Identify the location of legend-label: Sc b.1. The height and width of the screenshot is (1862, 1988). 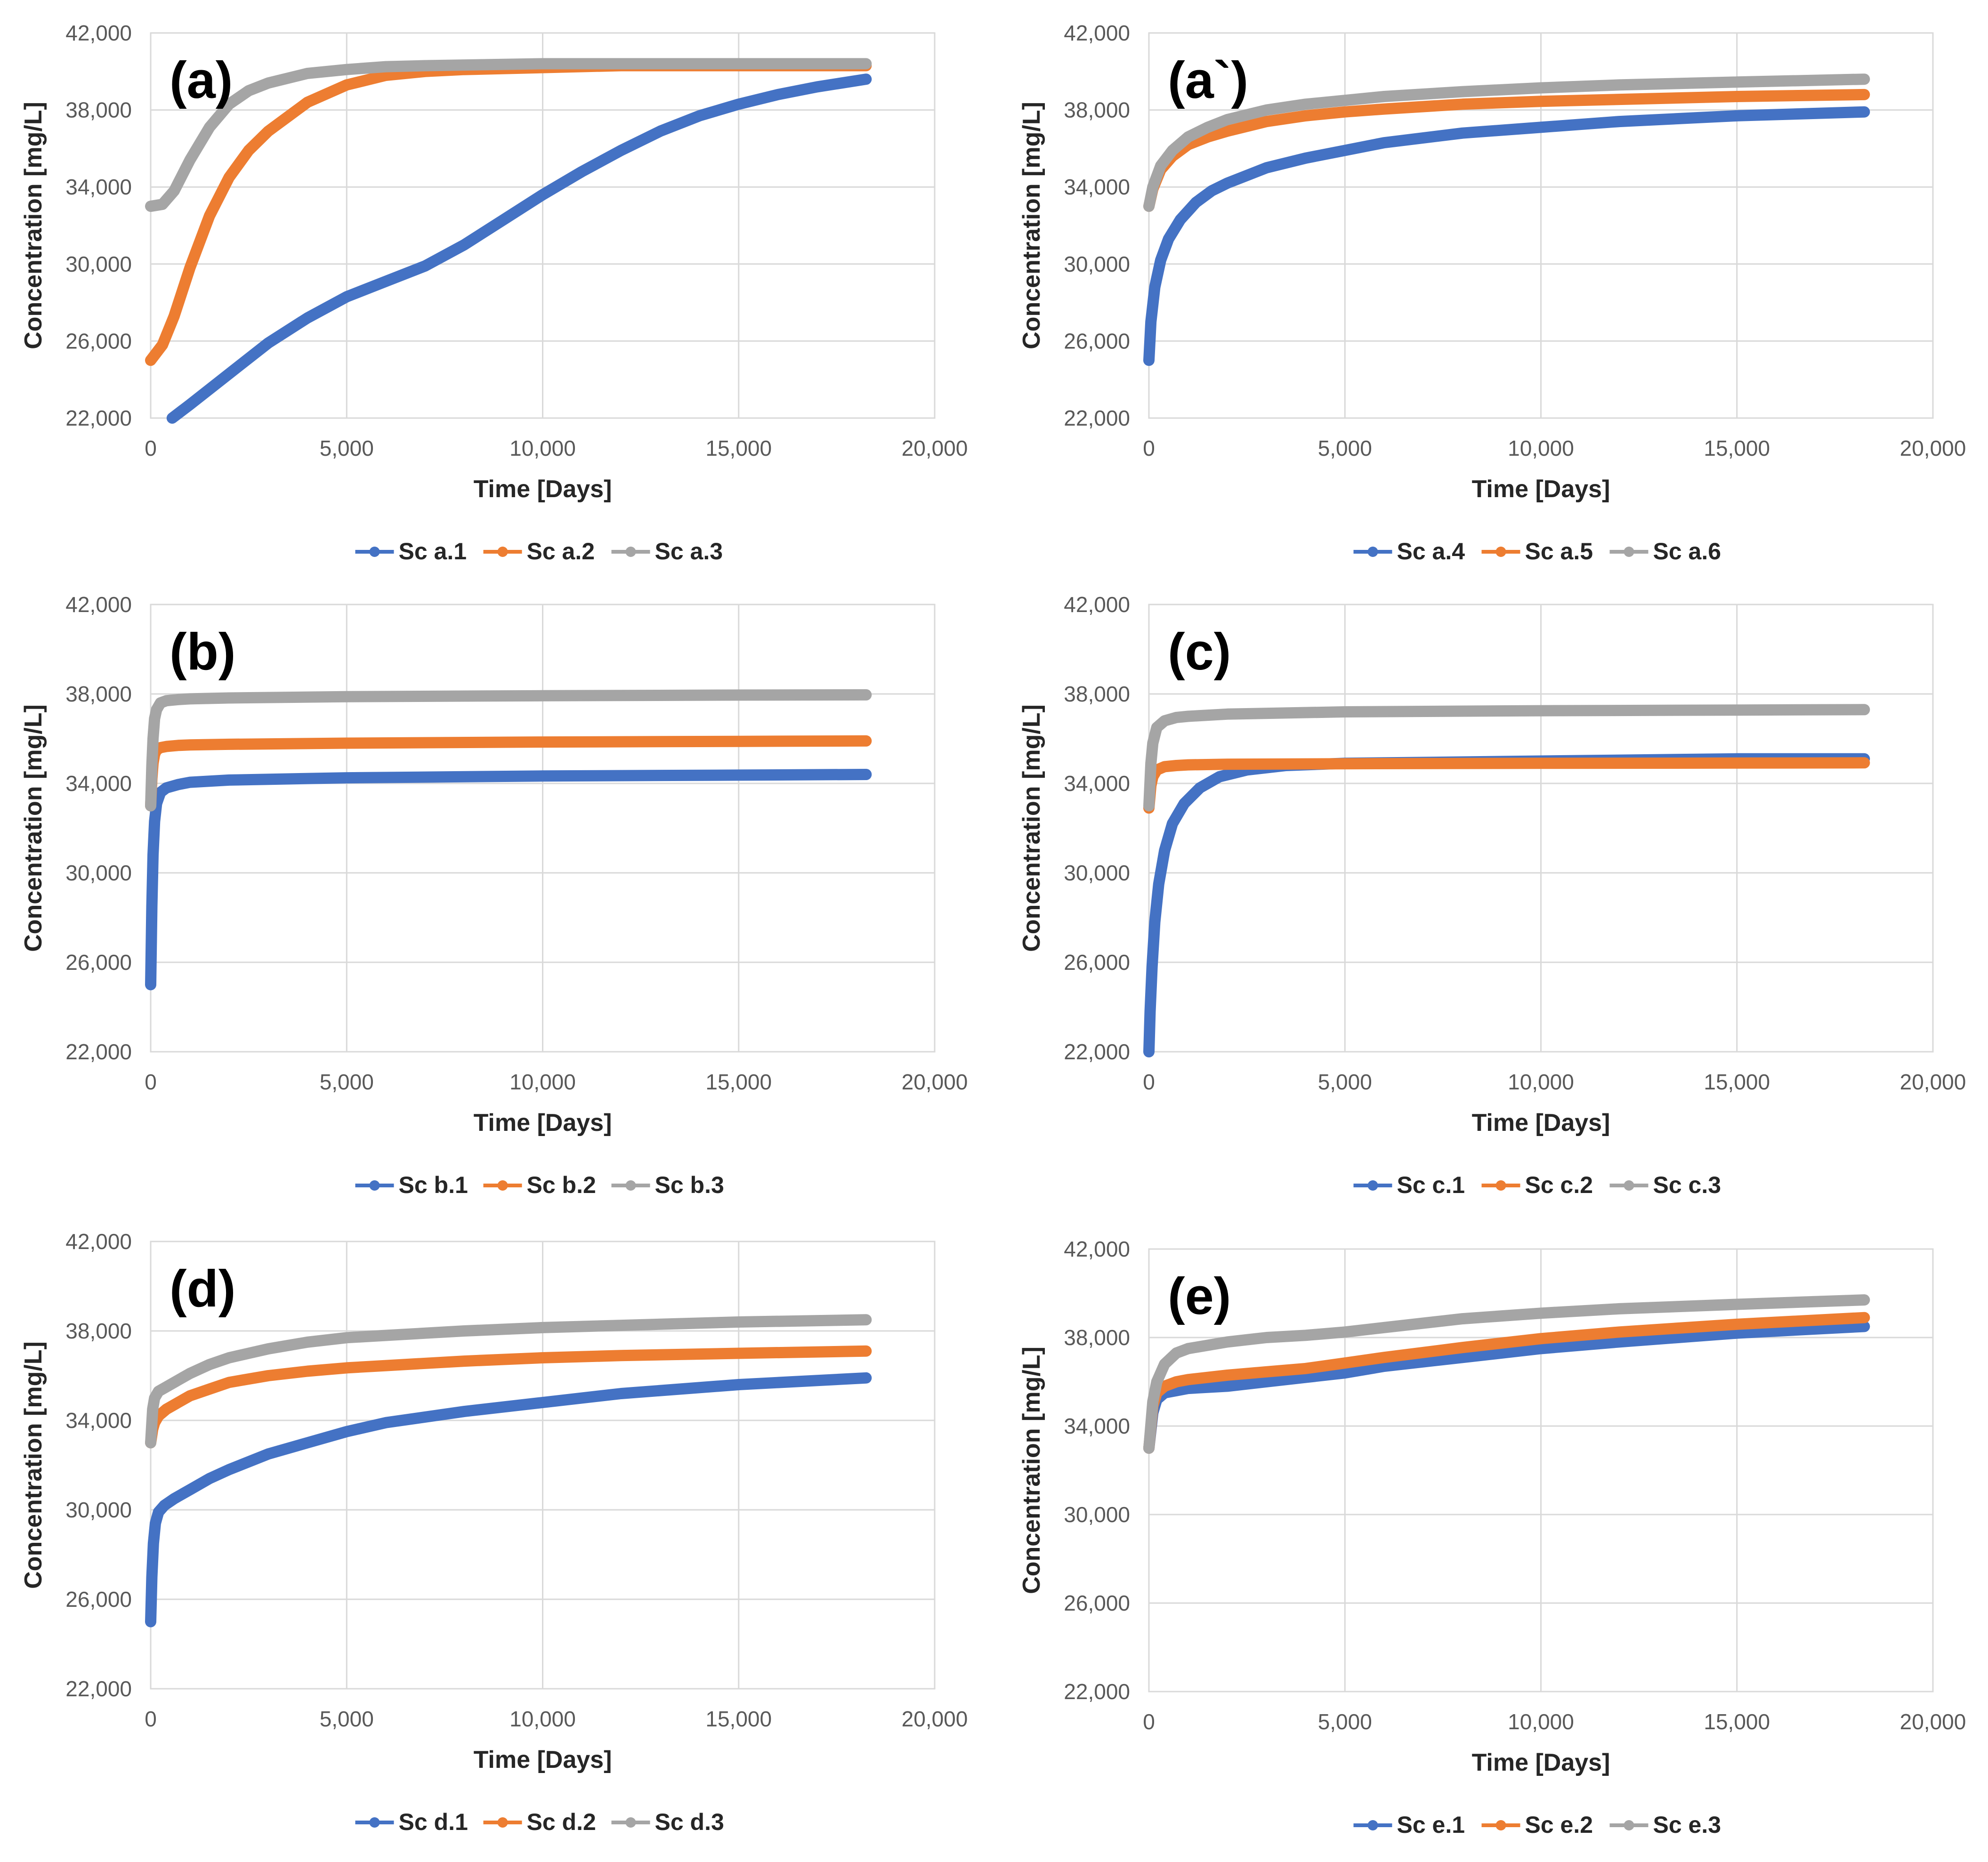
(433, 1185).